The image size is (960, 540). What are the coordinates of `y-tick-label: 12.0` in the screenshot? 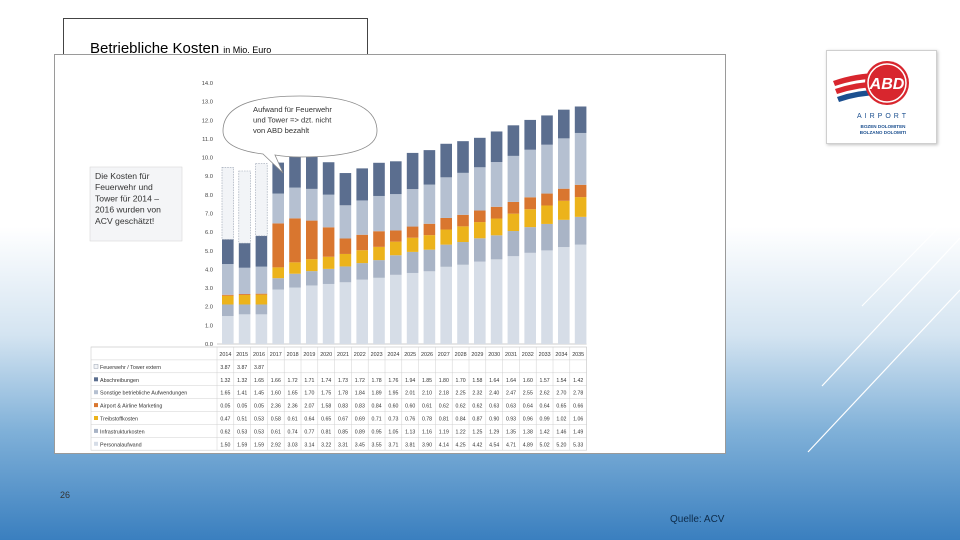 It's located at (207, 121).